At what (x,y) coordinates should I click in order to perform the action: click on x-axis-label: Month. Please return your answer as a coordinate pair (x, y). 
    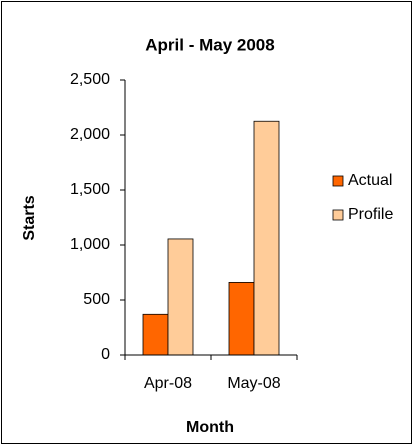
    Looking at the image, I should click on (210, 427).